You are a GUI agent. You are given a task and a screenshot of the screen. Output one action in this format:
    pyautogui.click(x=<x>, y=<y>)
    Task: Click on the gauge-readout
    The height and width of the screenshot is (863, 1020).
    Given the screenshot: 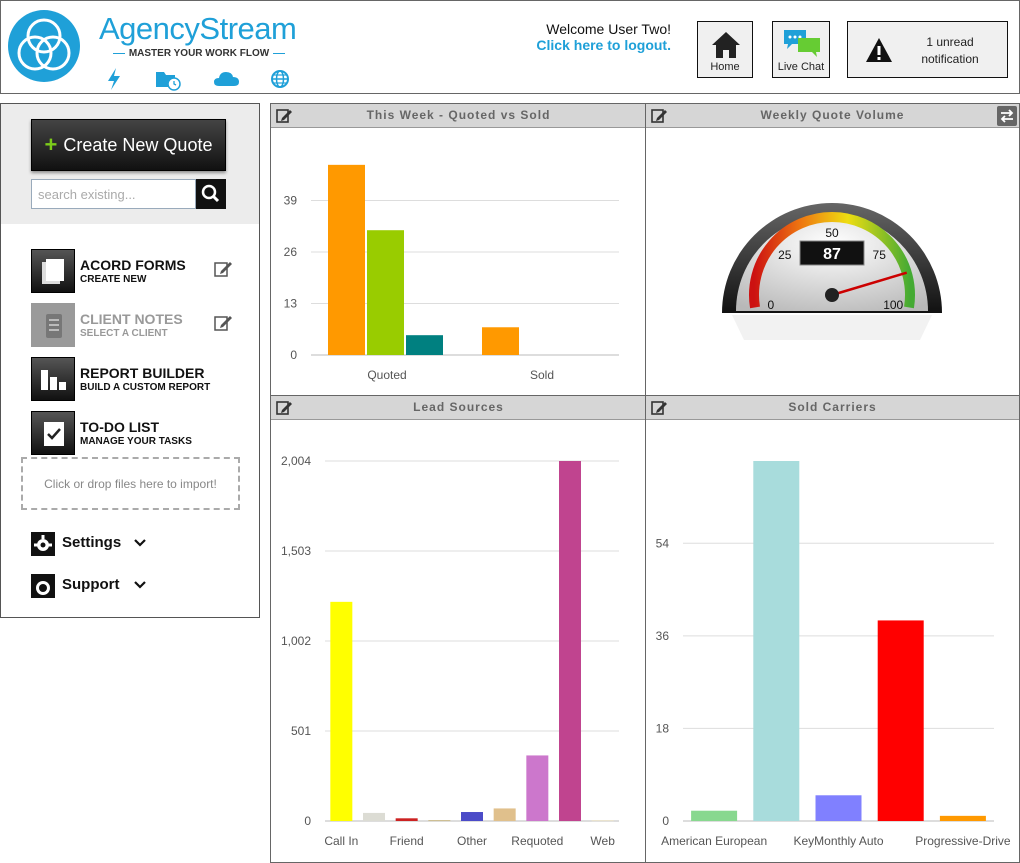 What is the action you would take?
    pyautogui.click(x=832, y=253)
    